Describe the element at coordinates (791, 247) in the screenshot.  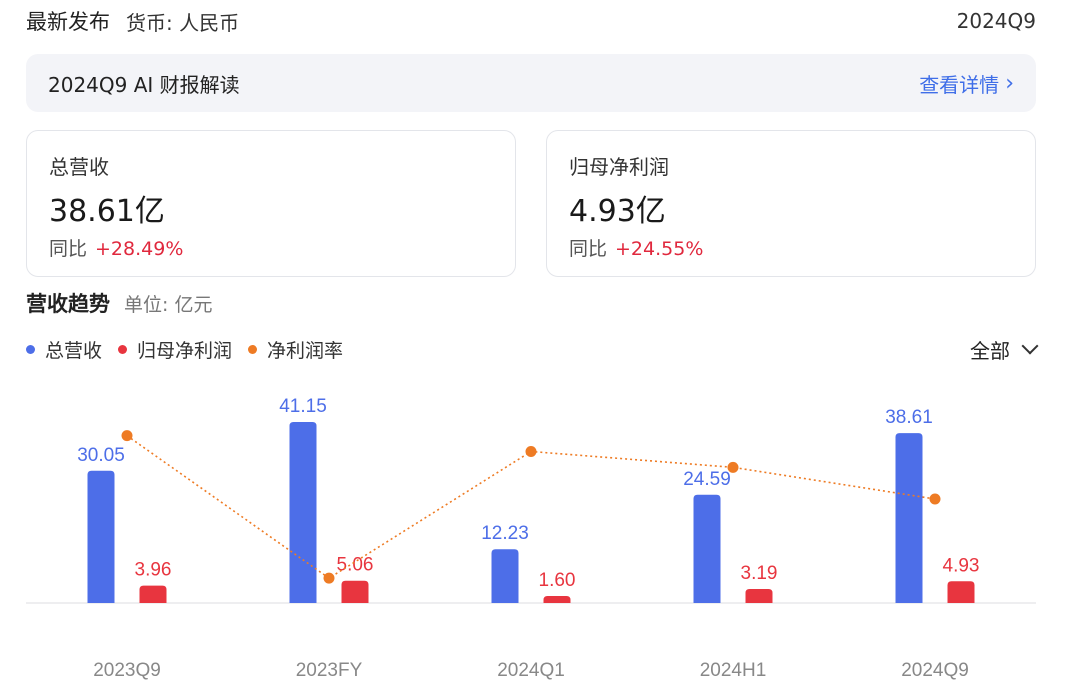
I see `profit-card-yoy: 同比 +24.55%` at that location.